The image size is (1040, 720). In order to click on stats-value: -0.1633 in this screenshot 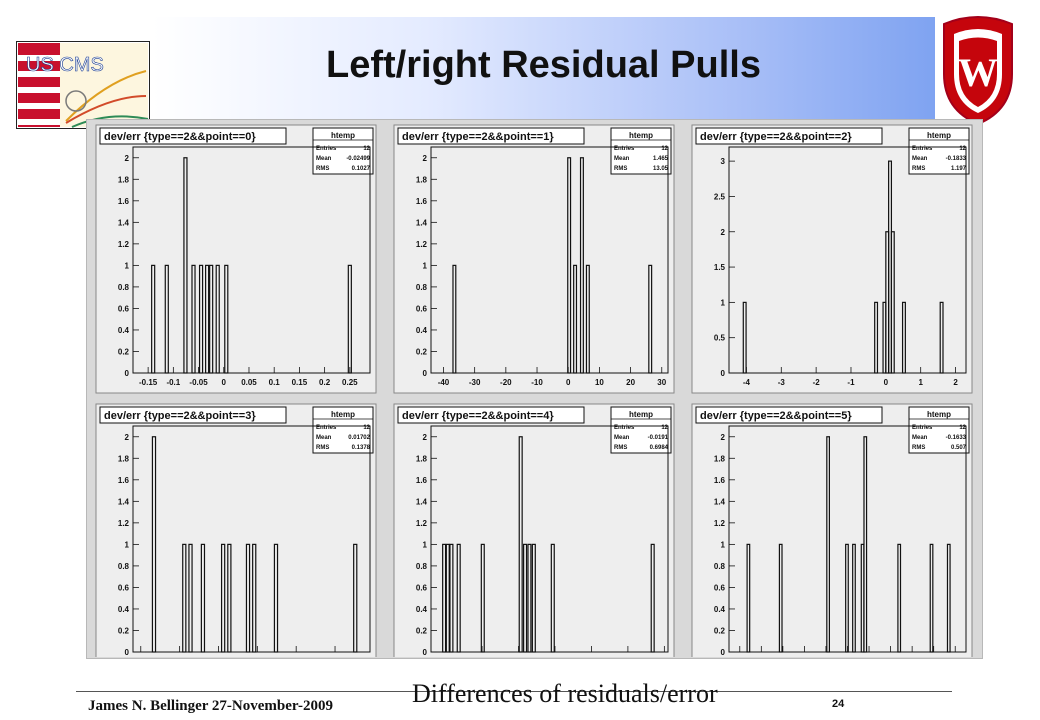, I will do `click(956, 438)`.